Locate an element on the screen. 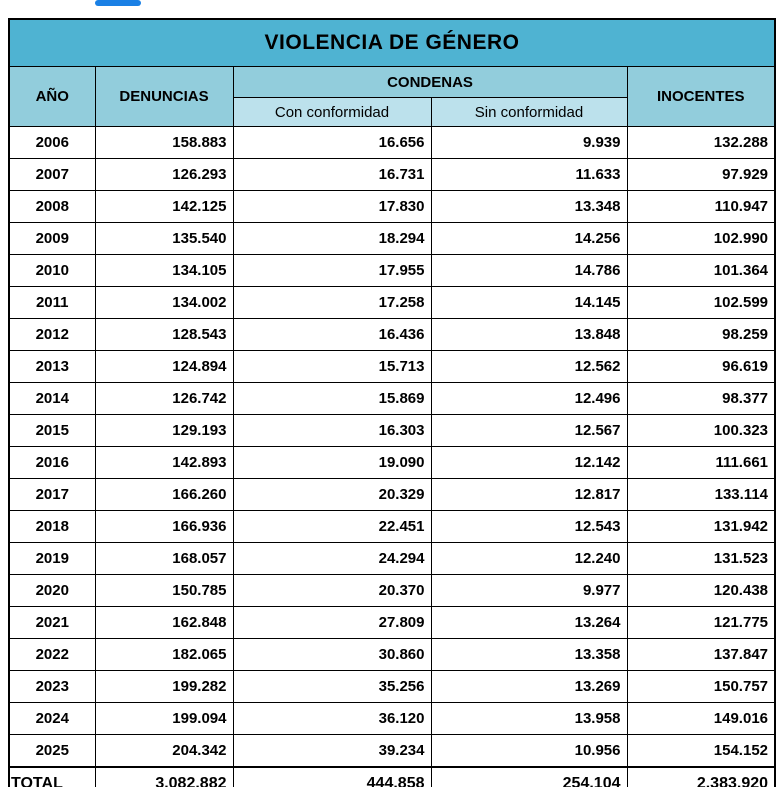 Image resolution: width=782 pixels, height=787 pixels. col-header-condenas: CONDENAS is located at coordinates (430, 82).